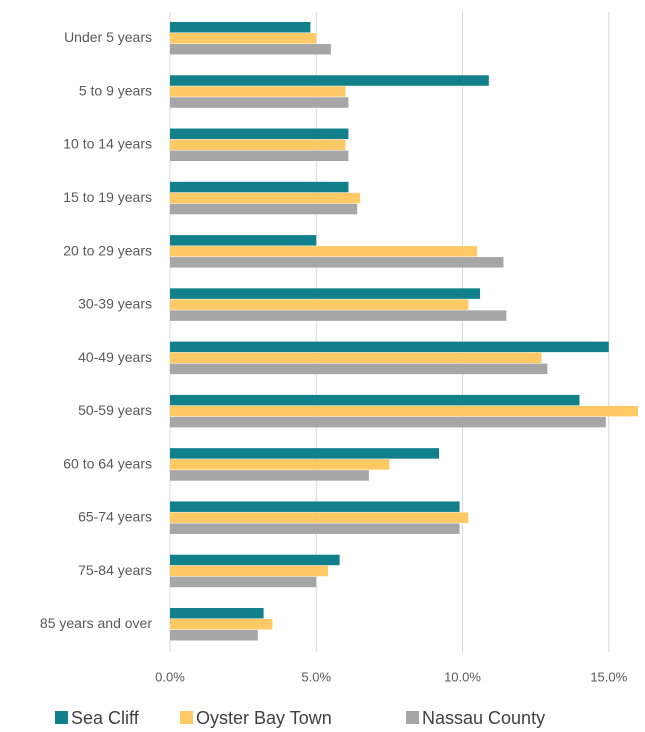  What do you see at coordinates (170, 676) in the screenshot?
I see `x-tick-label: 0.0%` at bounding box center [170, 676].